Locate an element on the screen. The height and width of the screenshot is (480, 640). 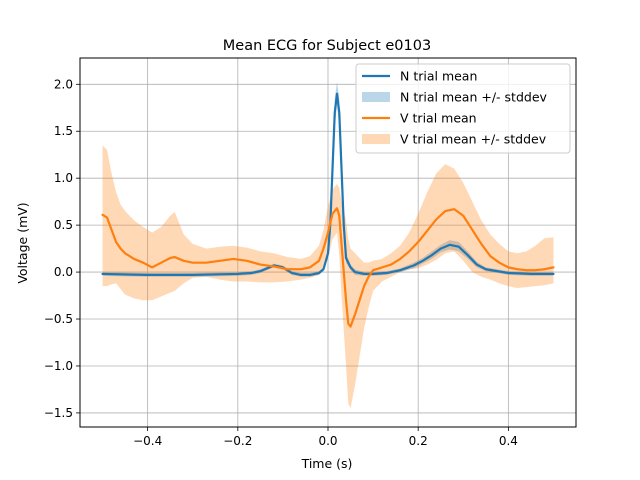
legend-label-n-trial-mean-stddev: N trial mean +/- stddev is located at coordinates (474, 97).